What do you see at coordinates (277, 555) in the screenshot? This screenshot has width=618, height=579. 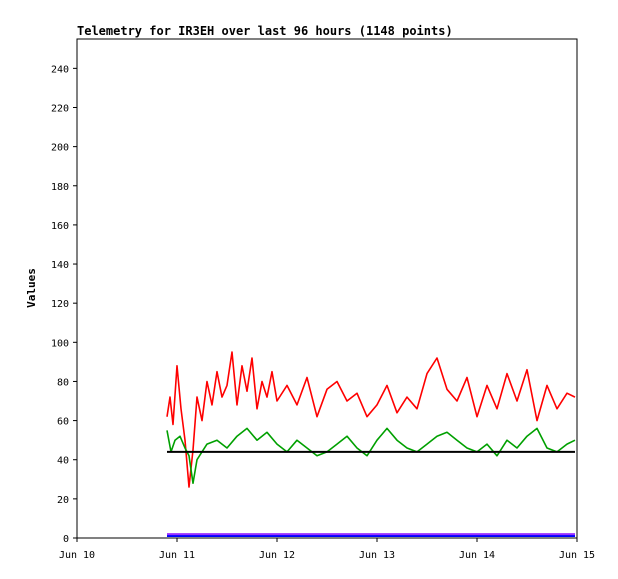 I see `x-tick-label: Jun 12` at bounding box center [277, 555].